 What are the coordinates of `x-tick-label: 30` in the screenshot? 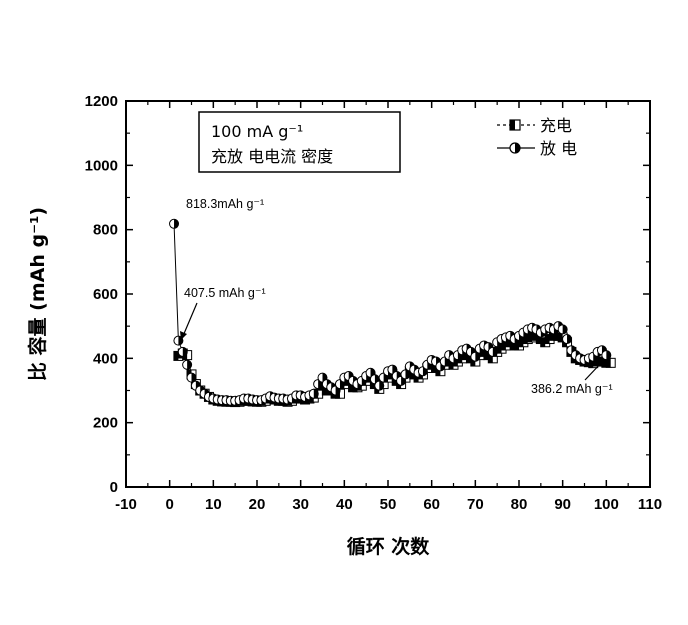 It's located at (300, 504).